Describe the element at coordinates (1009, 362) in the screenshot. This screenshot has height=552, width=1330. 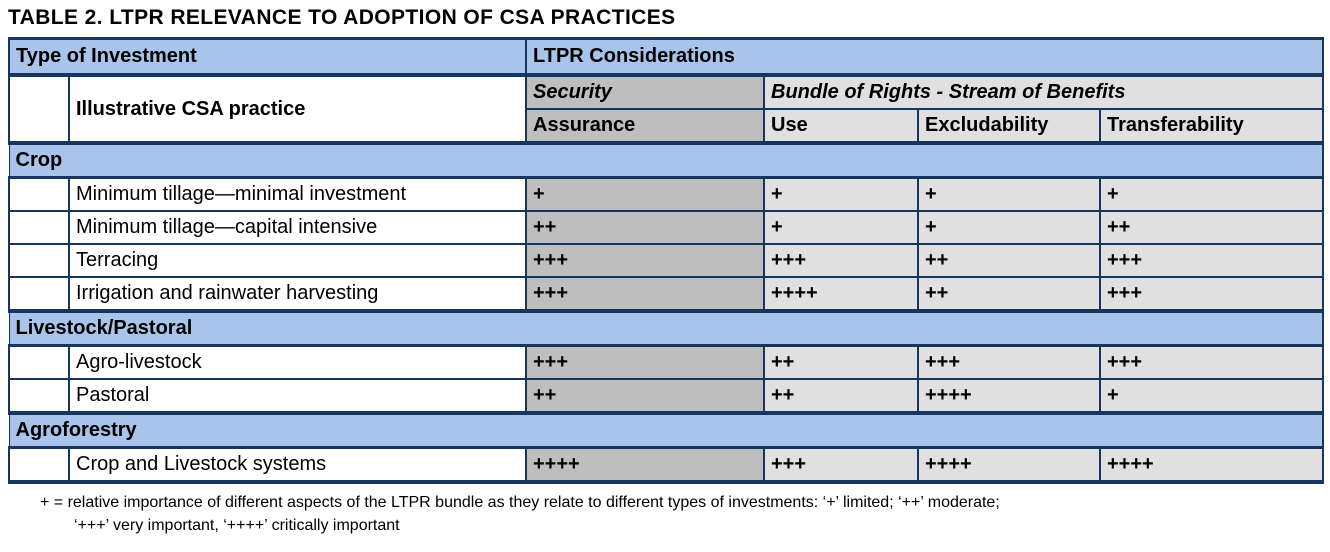
I see `excludability-value: +++` at that location.